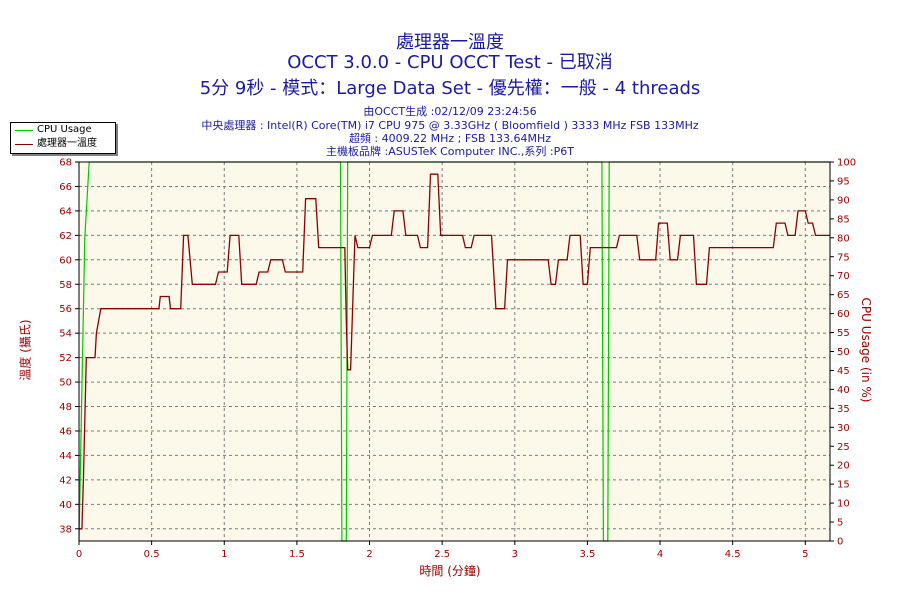 The image size is (900, 600). I want to click on y-tick-label-2: 42, so click(65, 480).